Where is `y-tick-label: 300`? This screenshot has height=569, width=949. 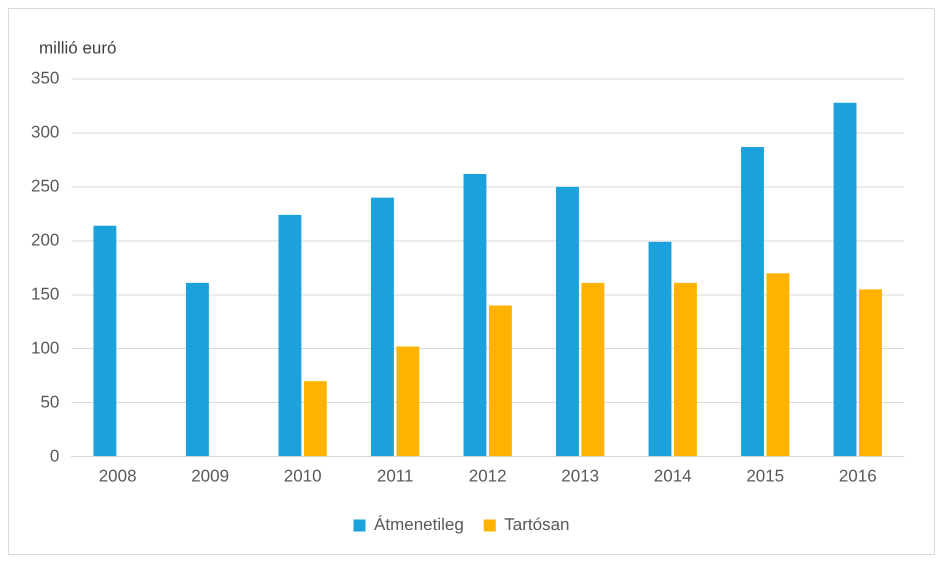
y-tick-label: 300 is located at coordinates (45, 132).